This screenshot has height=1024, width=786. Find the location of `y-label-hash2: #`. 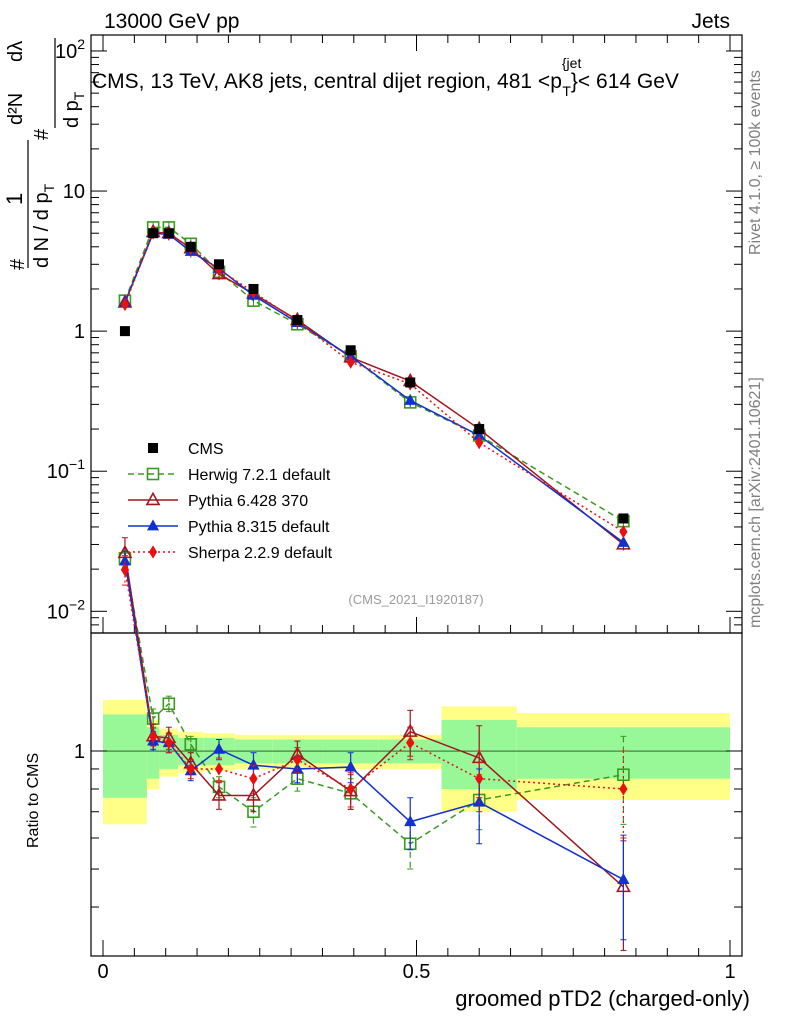

y-label-hash2: # is located at coordinates (42, 134).